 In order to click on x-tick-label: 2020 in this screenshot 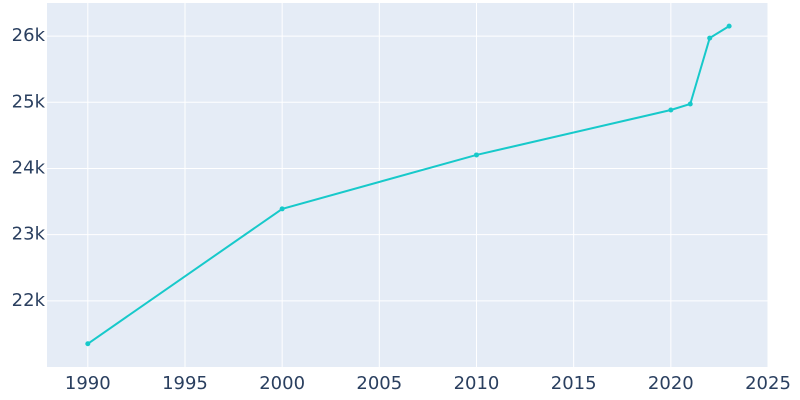, I will do `click(671, 383)`.